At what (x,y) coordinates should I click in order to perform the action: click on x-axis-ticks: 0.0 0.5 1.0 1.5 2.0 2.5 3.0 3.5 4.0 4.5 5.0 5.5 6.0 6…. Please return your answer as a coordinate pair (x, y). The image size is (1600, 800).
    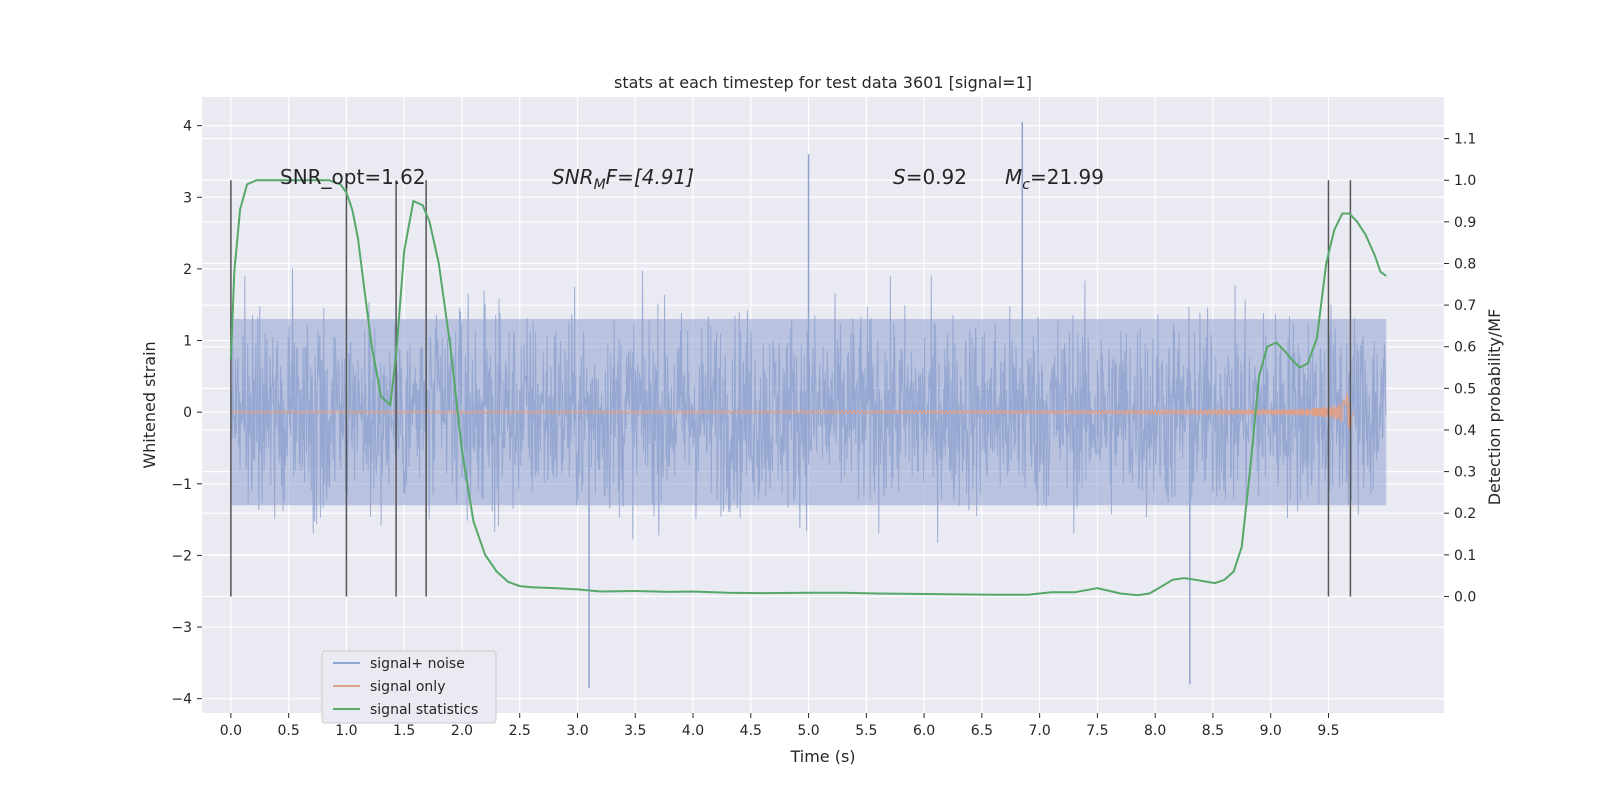
    Looking at the image, I should click on (780, 726).